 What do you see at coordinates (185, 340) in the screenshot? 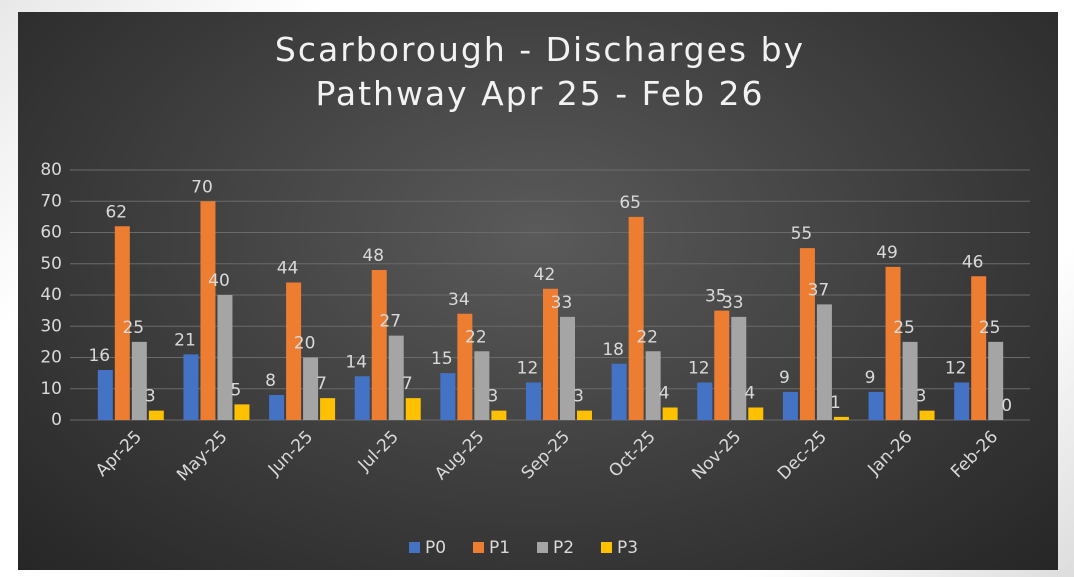
I see `data-label: 21` at bounding box center [185, 340].